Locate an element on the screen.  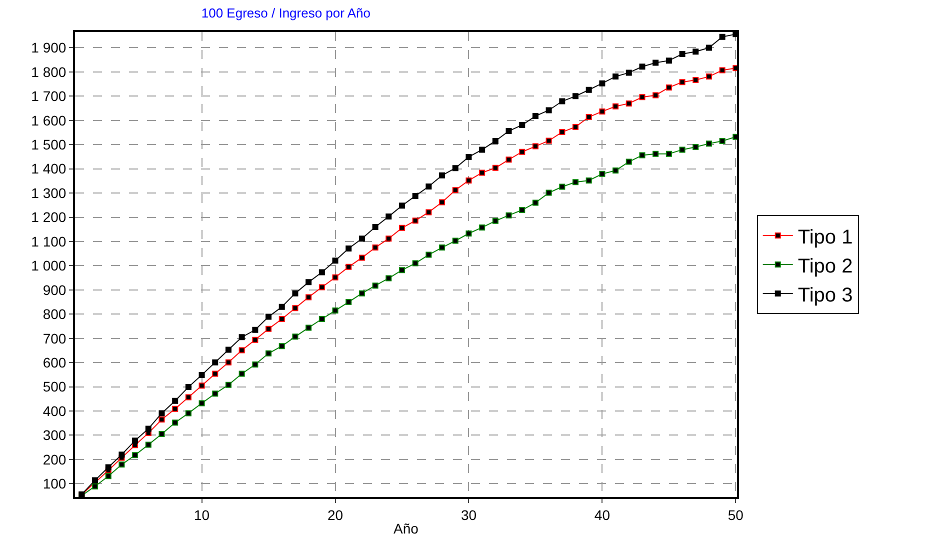
legend-label: Tipo 2 is located at coordinates (825, 266).